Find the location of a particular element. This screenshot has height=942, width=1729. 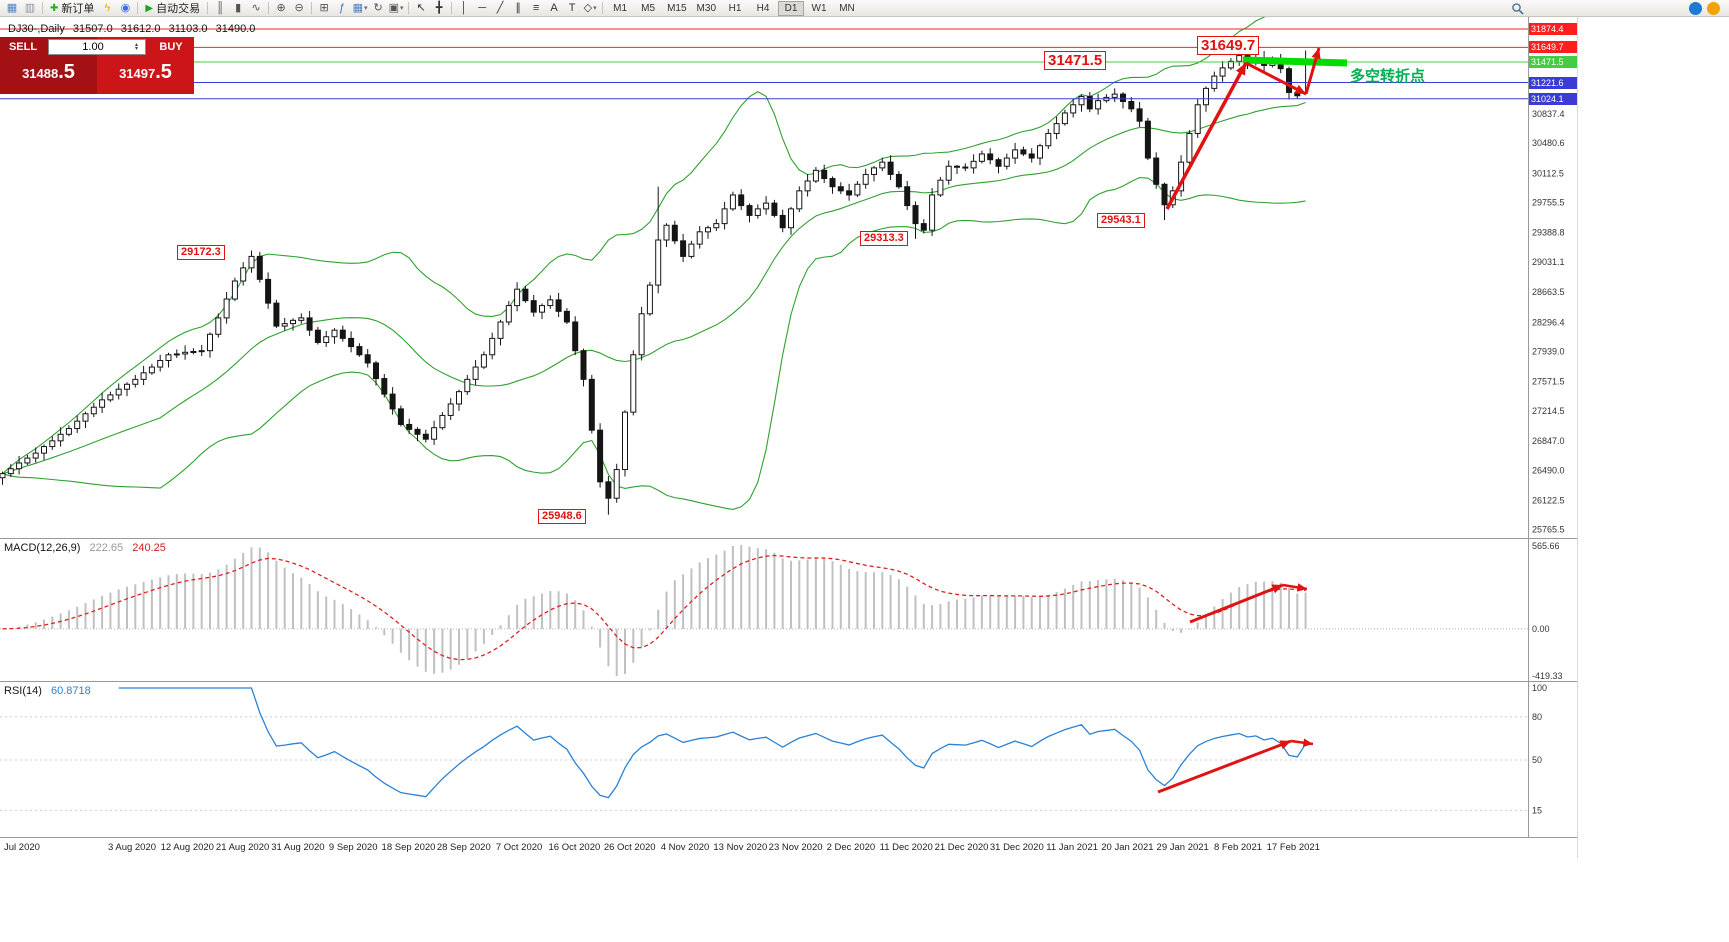

spinner-up-icon: ▴ is located at coordinates (136, 45).